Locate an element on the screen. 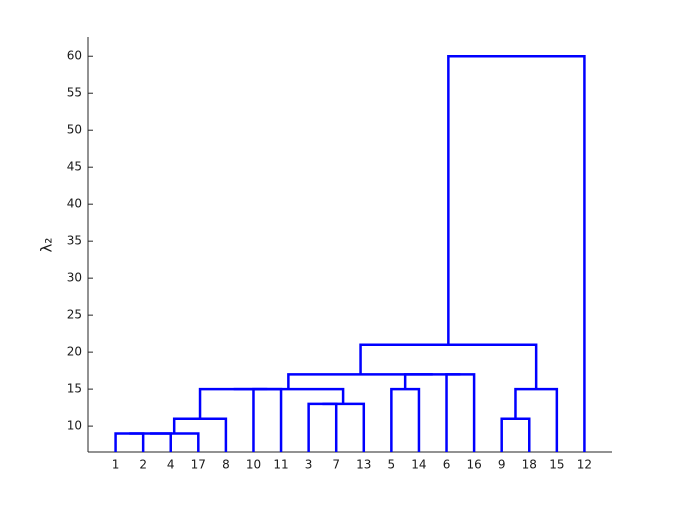 This screenshot has width=677, height=512. x-tick-label: 17 is located at coordinates (198, 465).